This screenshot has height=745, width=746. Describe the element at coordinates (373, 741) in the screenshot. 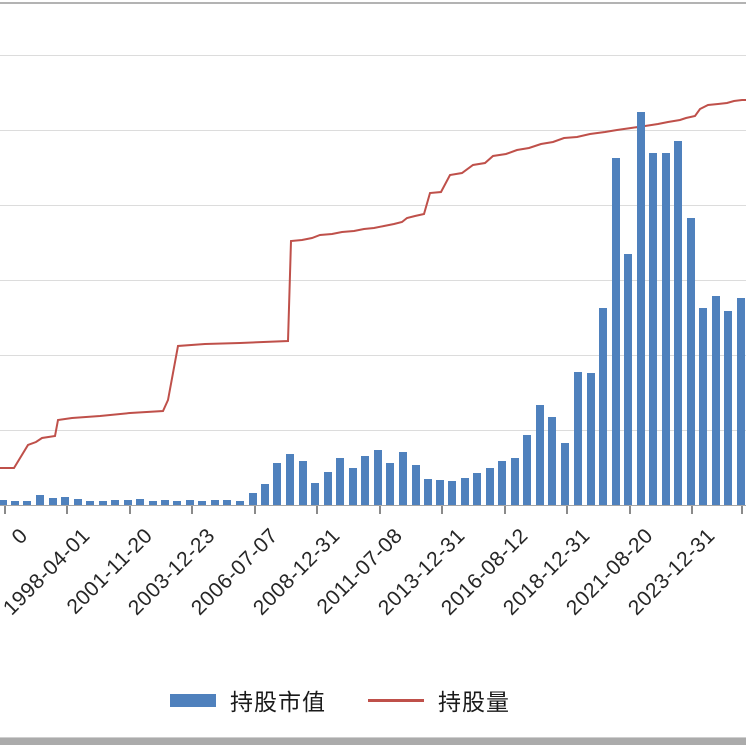

I see `page-bottom-band` at that location.